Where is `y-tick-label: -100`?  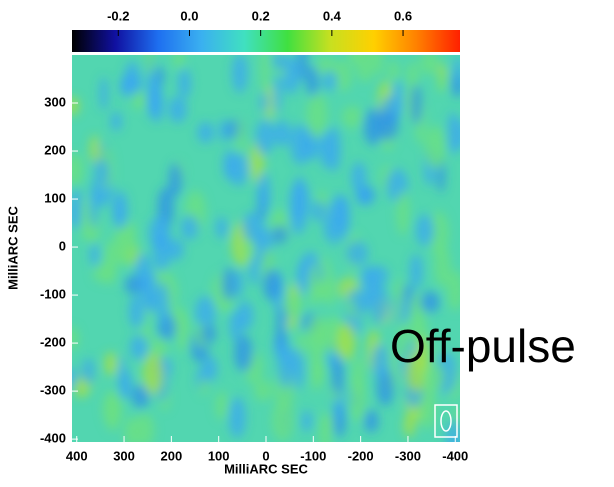
y-tick-label: -100 is located at coordinates (53, 294).